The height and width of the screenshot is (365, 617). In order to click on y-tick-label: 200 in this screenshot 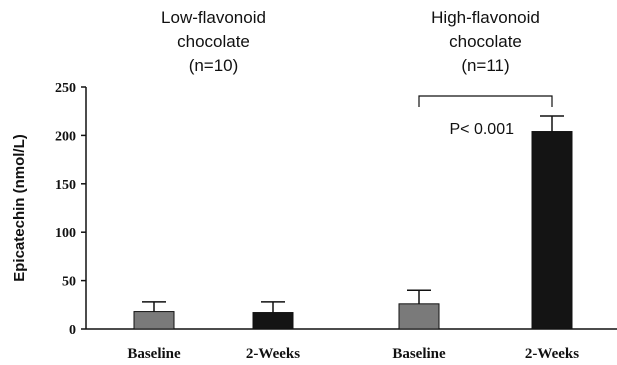, I will do `click(65, 136)`.